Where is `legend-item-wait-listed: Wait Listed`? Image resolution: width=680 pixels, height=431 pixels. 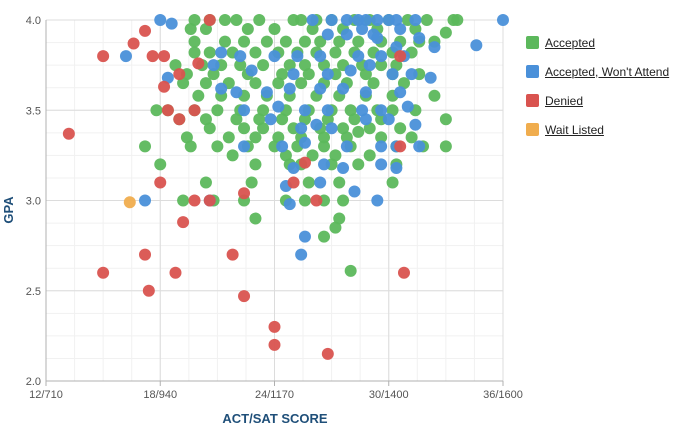 legend-item-wait-listed: Wait Listed is located at coordinates (597, 129).